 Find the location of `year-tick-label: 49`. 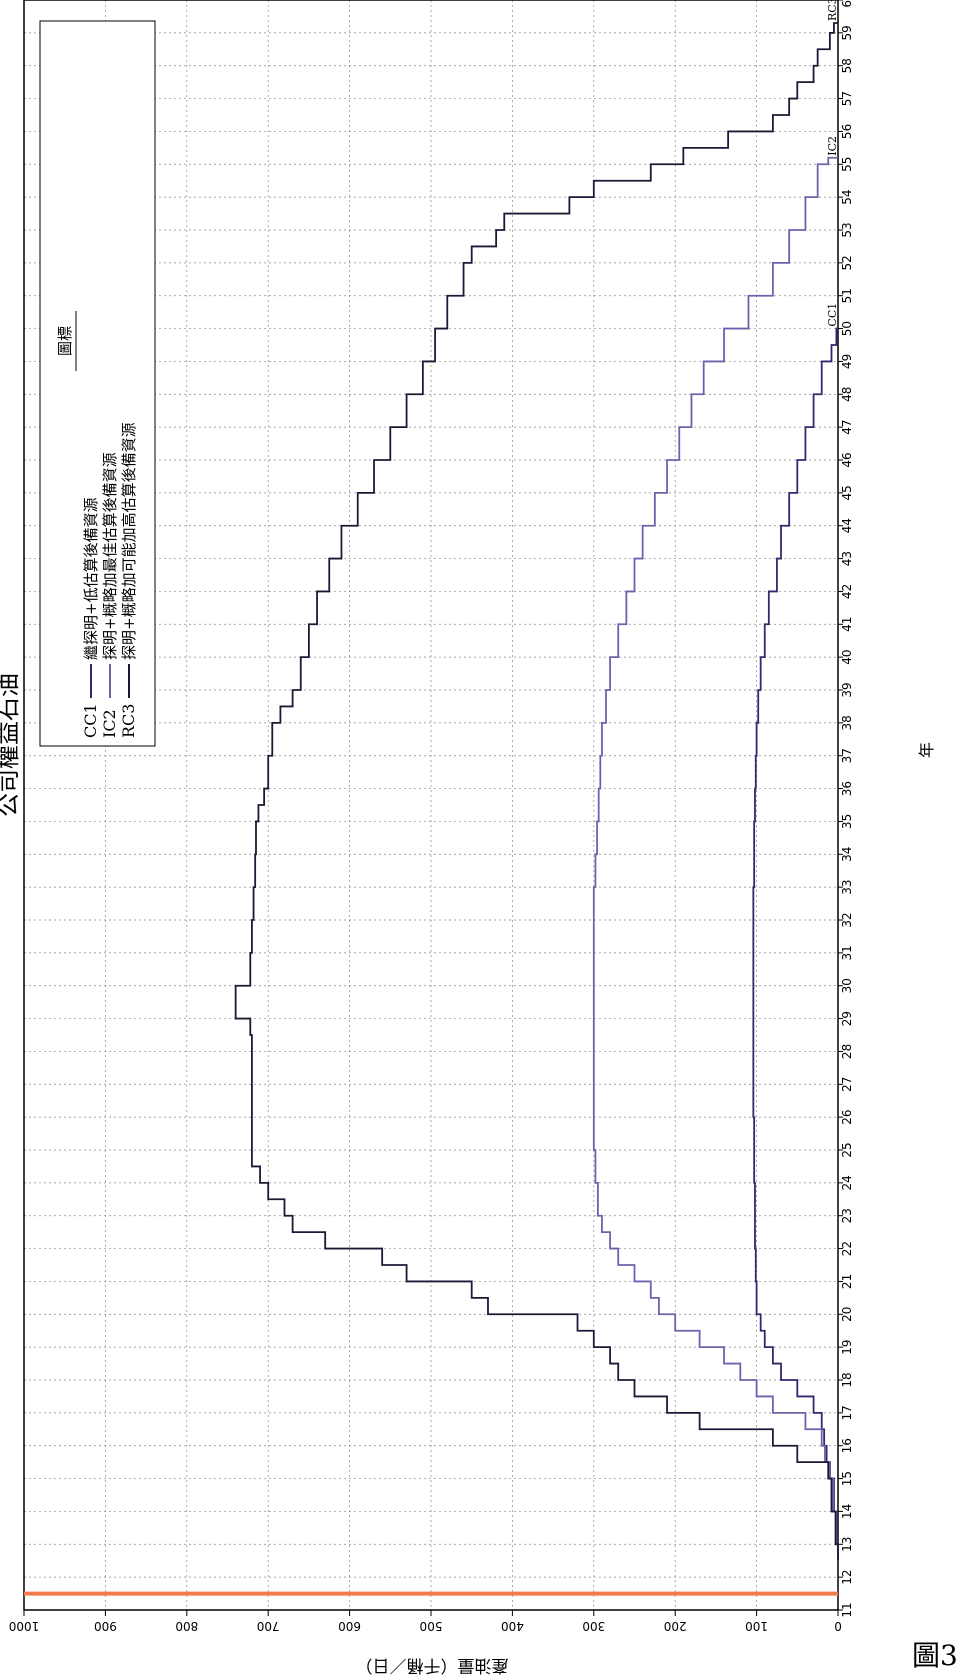

year-tick-label: 49 is located at coordinates (847, 361).